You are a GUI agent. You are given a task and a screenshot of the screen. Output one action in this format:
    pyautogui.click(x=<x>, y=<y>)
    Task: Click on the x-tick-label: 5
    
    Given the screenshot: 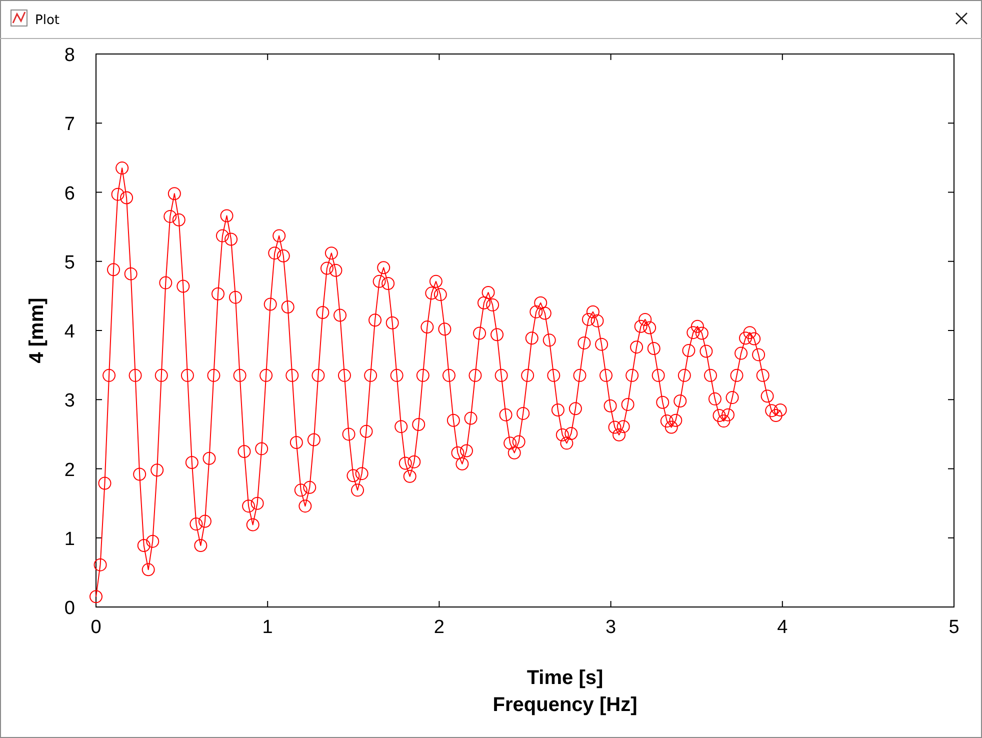 What is the action you would take?
    pyautogui.click(x=954, y=627)
    